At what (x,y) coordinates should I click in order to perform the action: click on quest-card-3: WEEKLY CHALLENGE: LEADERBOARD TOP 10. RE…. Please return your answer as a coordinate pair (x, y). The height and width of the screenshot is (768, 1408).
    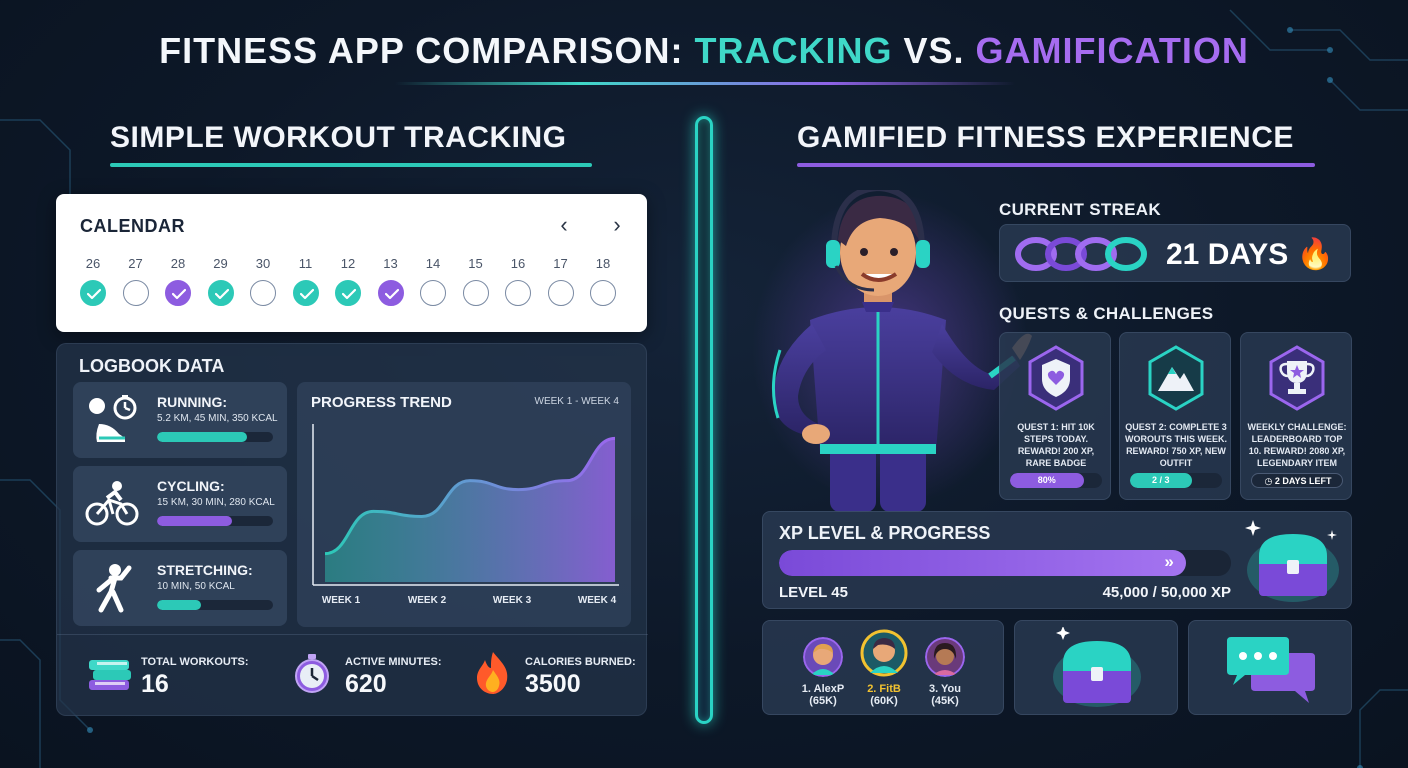
    Looking at the image, I should click on (1296, 416).